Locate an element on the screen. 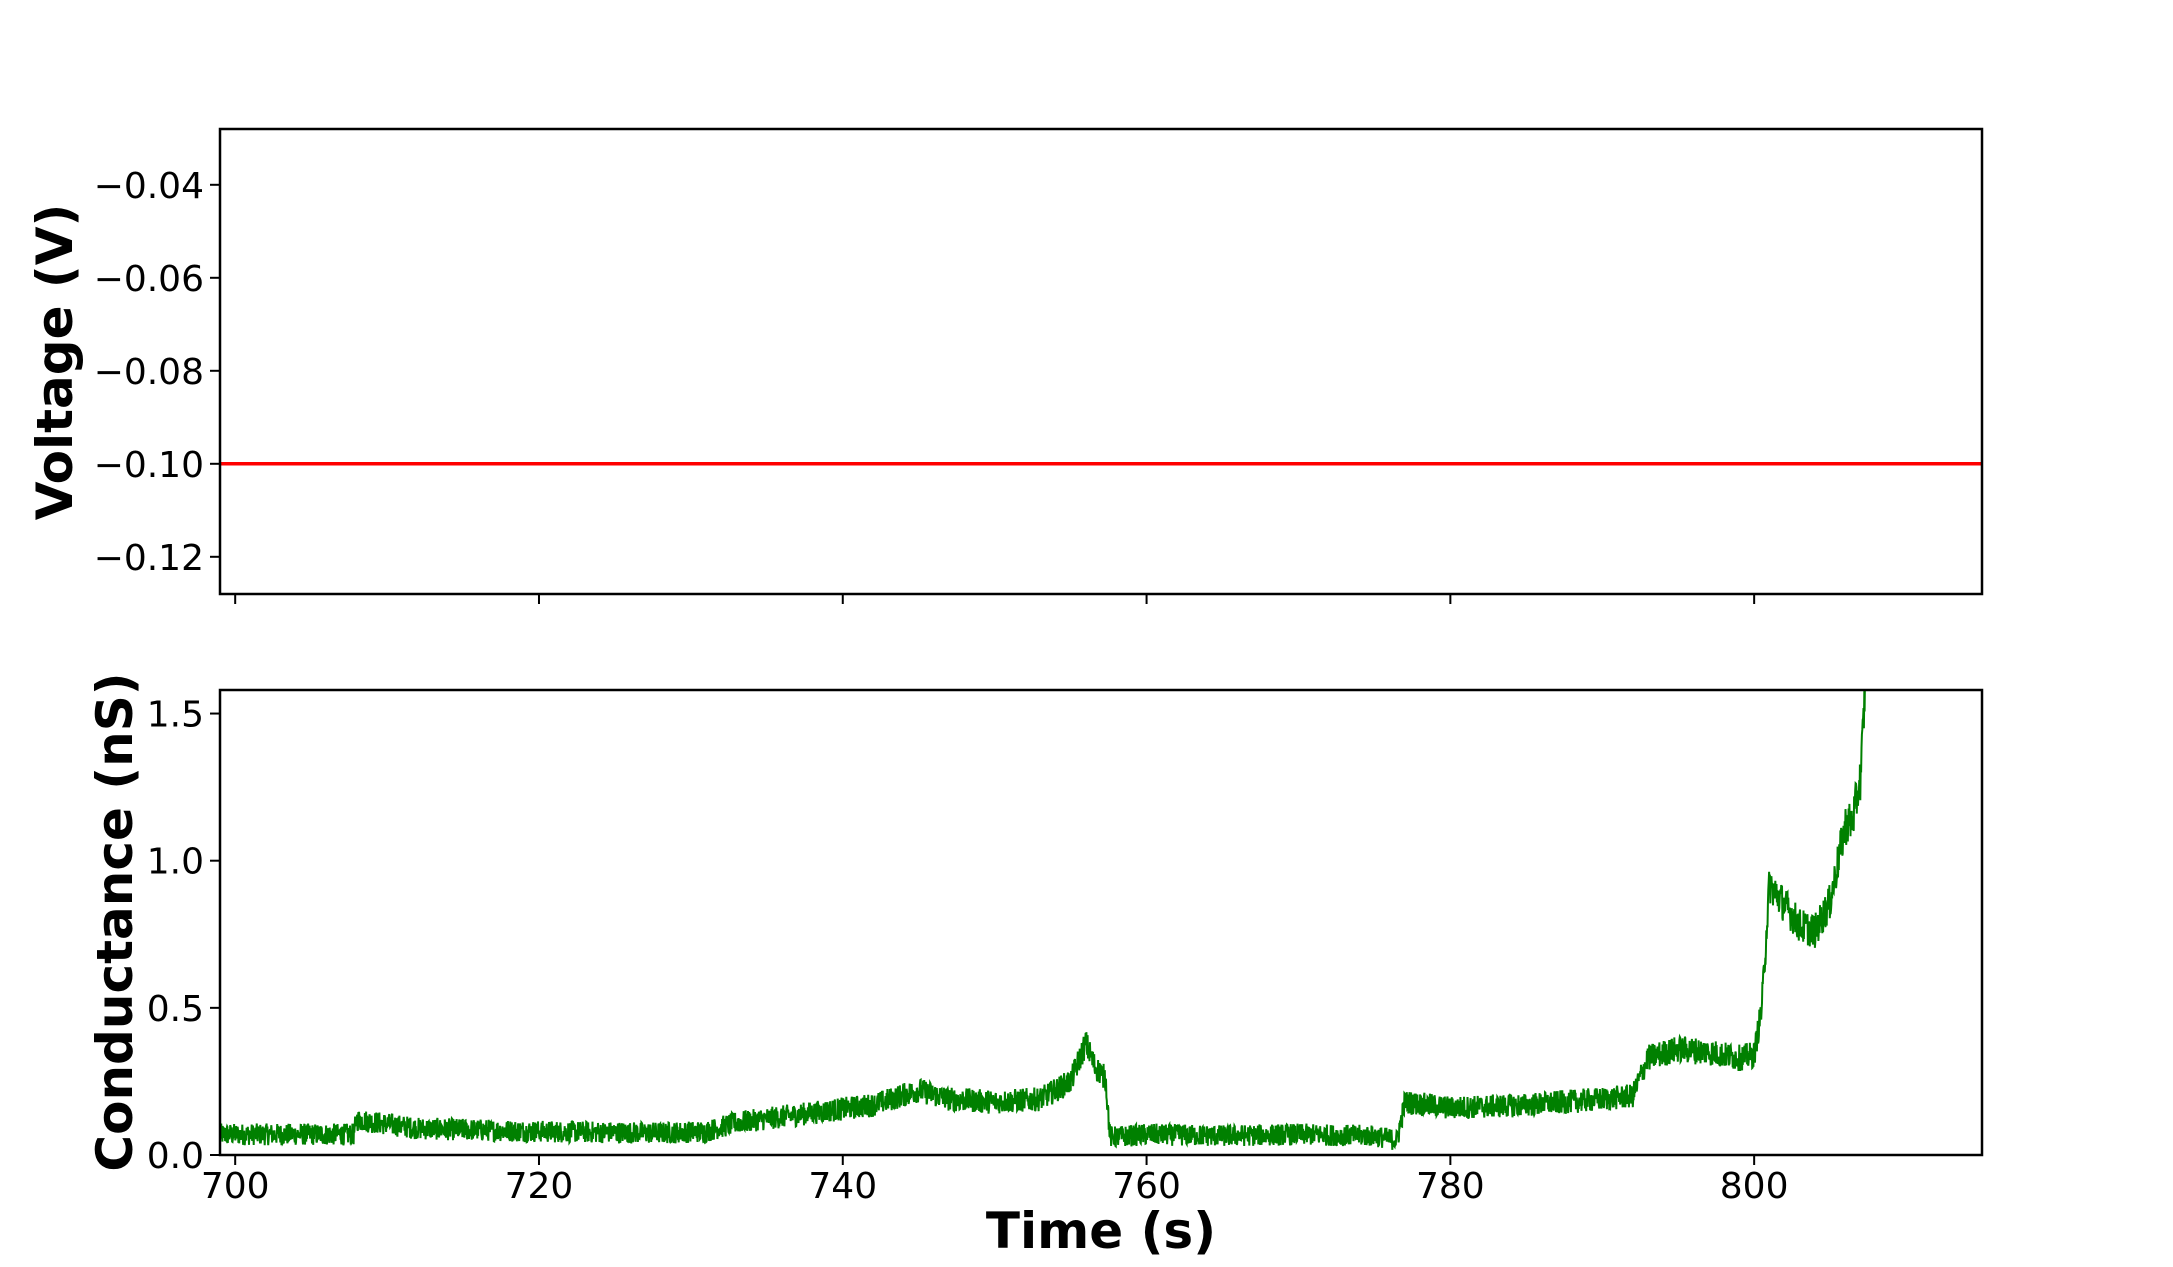 The image size is (2173, 1267). voltage-x-ticks is located at coordinates (995, 599).